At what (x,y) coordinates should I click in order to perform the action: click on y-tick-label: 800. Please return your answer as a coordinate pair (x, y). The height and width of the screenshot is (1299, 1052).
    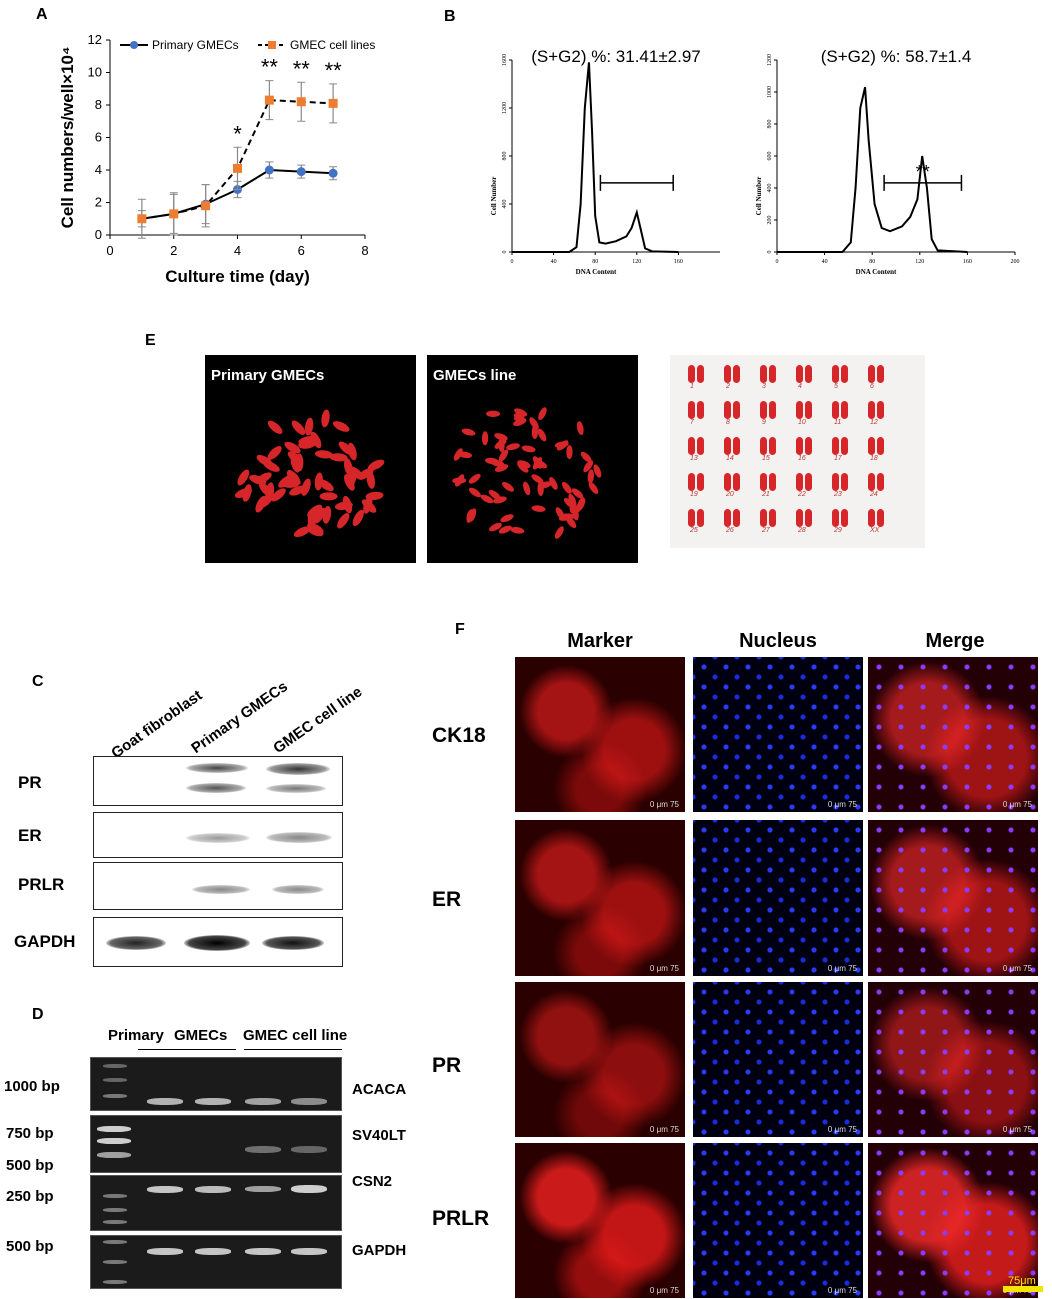
    Looking at the image, I should click on (770, 124).